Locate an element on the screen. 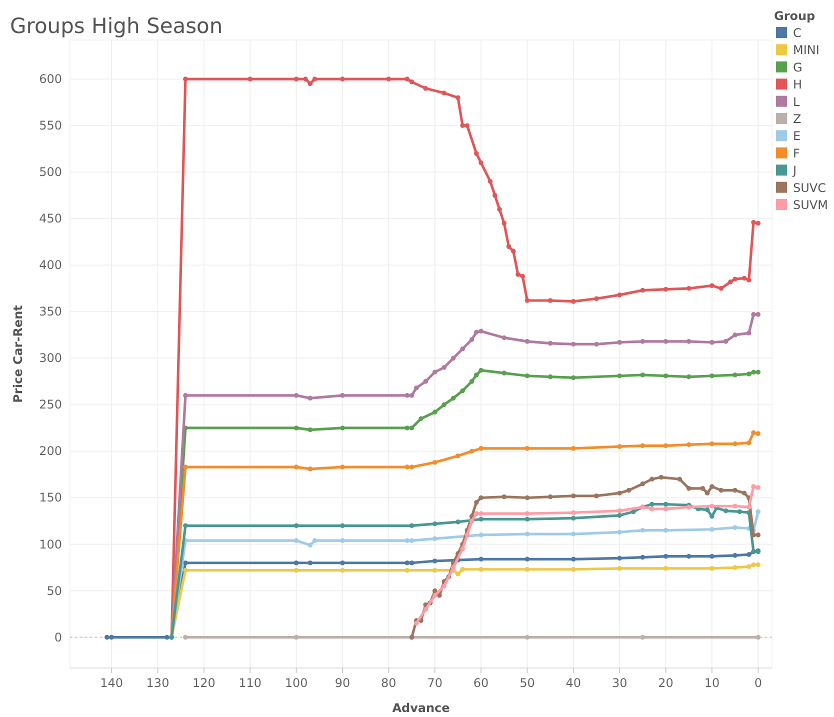 This screenshot has width=834, height=717. x-tick-label: 140 is located at coordinates (112, 683).